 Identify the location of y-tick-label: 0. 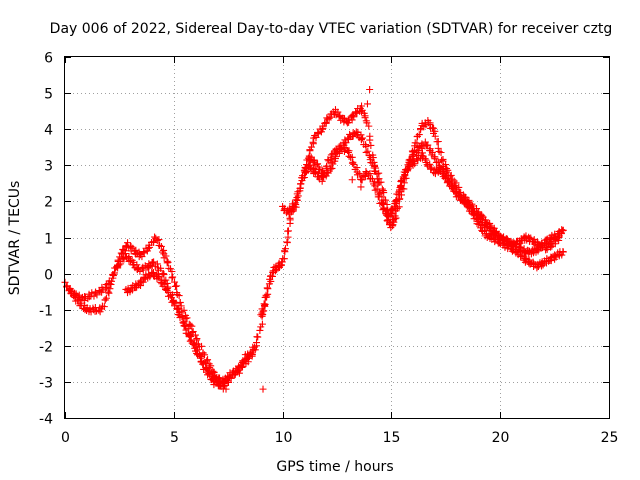
(48, 276).